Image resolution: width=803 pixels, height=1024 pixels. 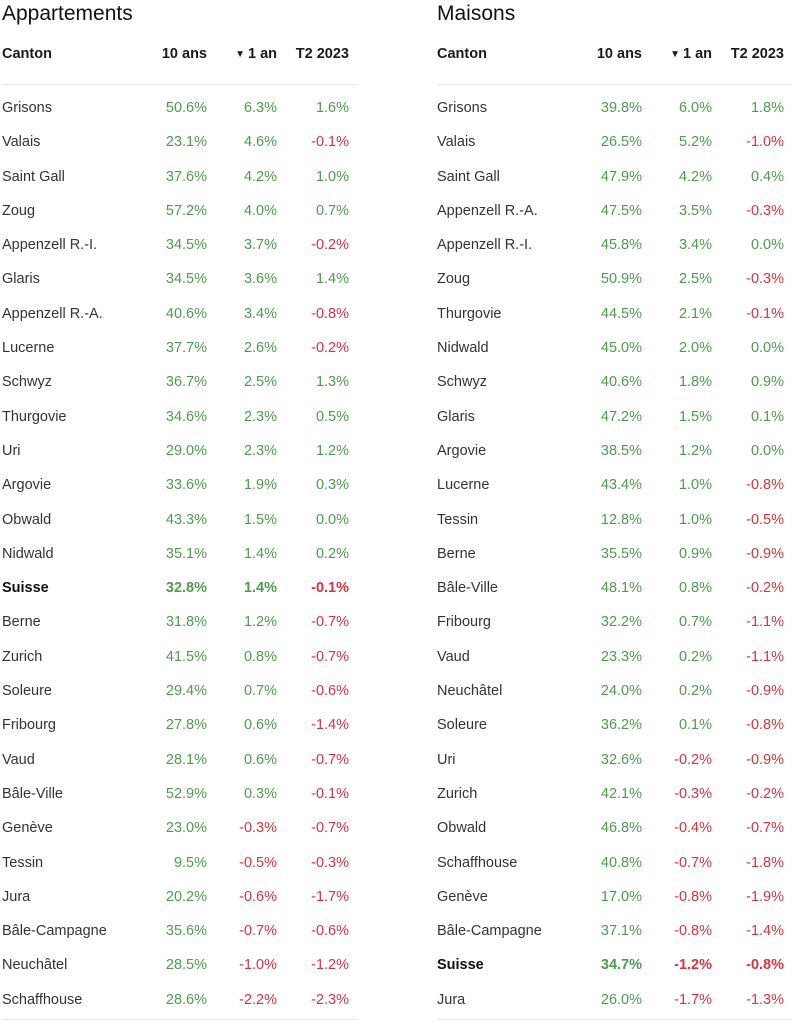 I want to click on table-row: Fribourg 27.8% 0.6% -1.4%, so click(x=179, y=725).